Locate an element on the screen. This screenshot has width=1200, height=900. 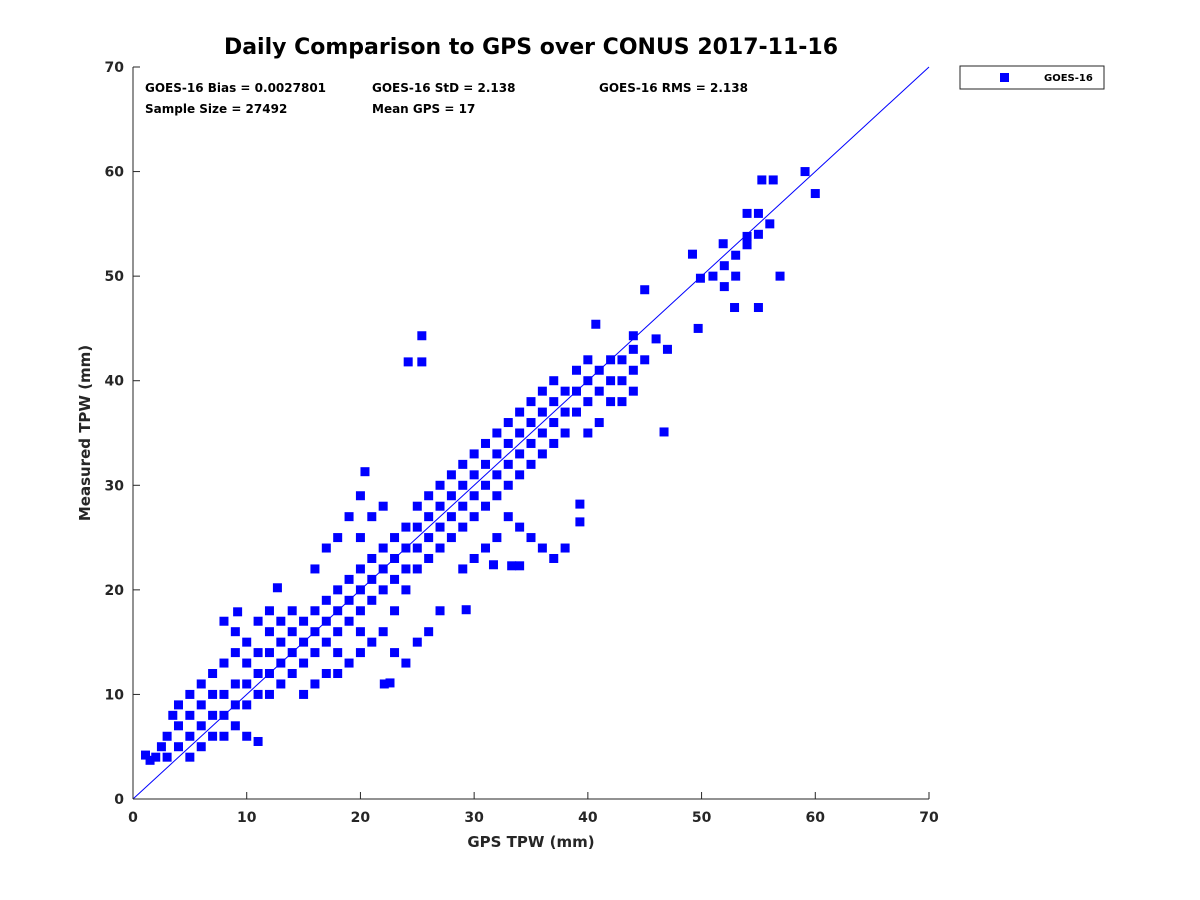
x-tick-label: 0 is located at coordinates (133, 818).